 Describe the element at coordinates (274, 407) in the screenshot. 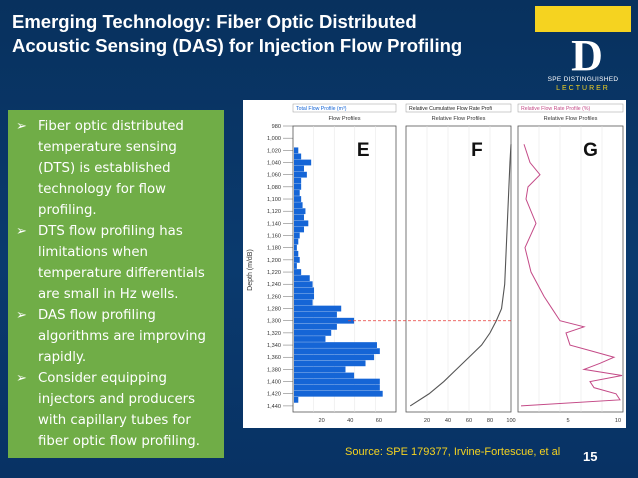

I see `depth-tick-label: 1,440` at that location.